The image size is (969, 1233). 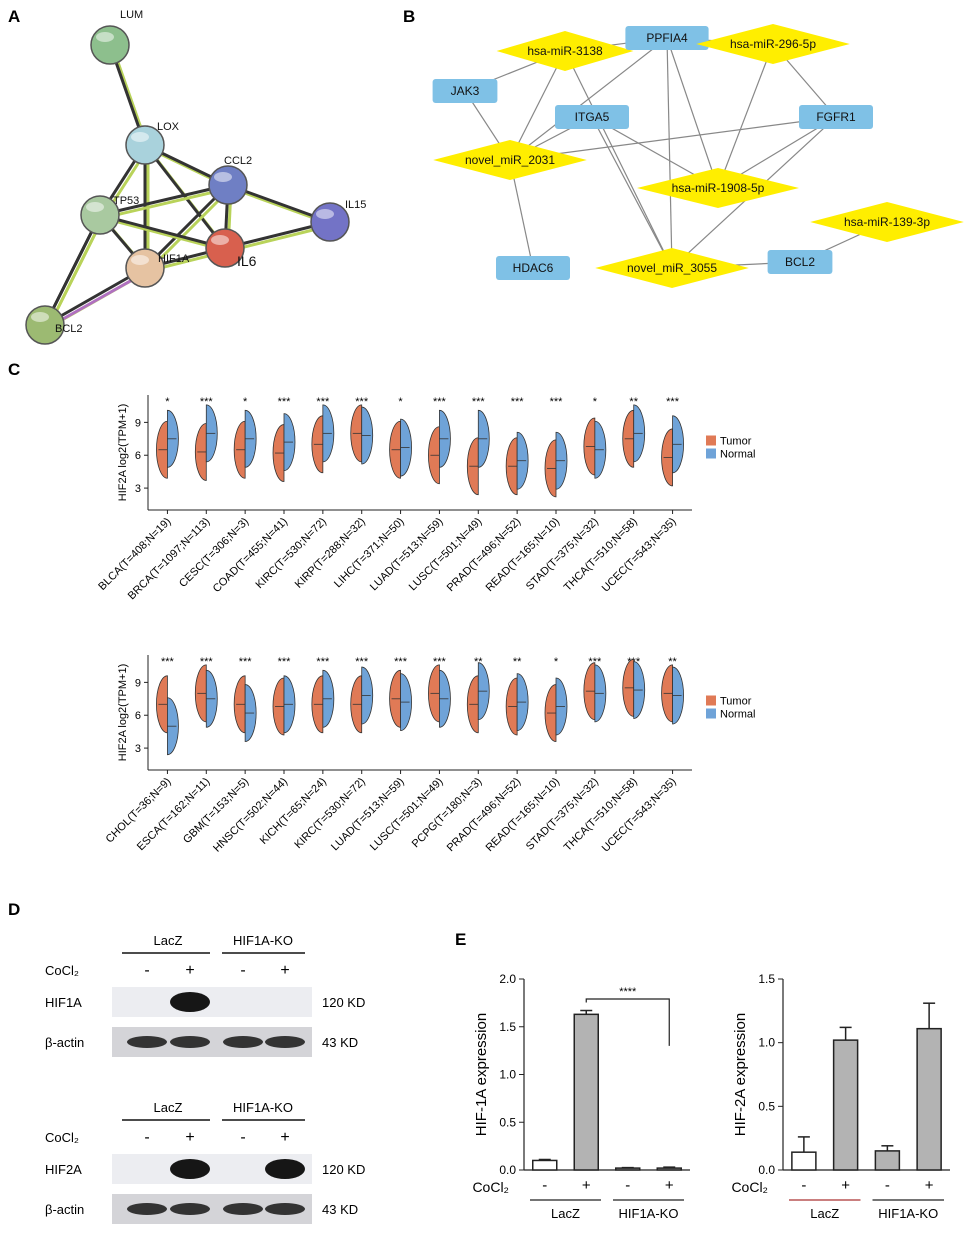 I want to click on x-tick-label: +, so click(x=845, y=1185).